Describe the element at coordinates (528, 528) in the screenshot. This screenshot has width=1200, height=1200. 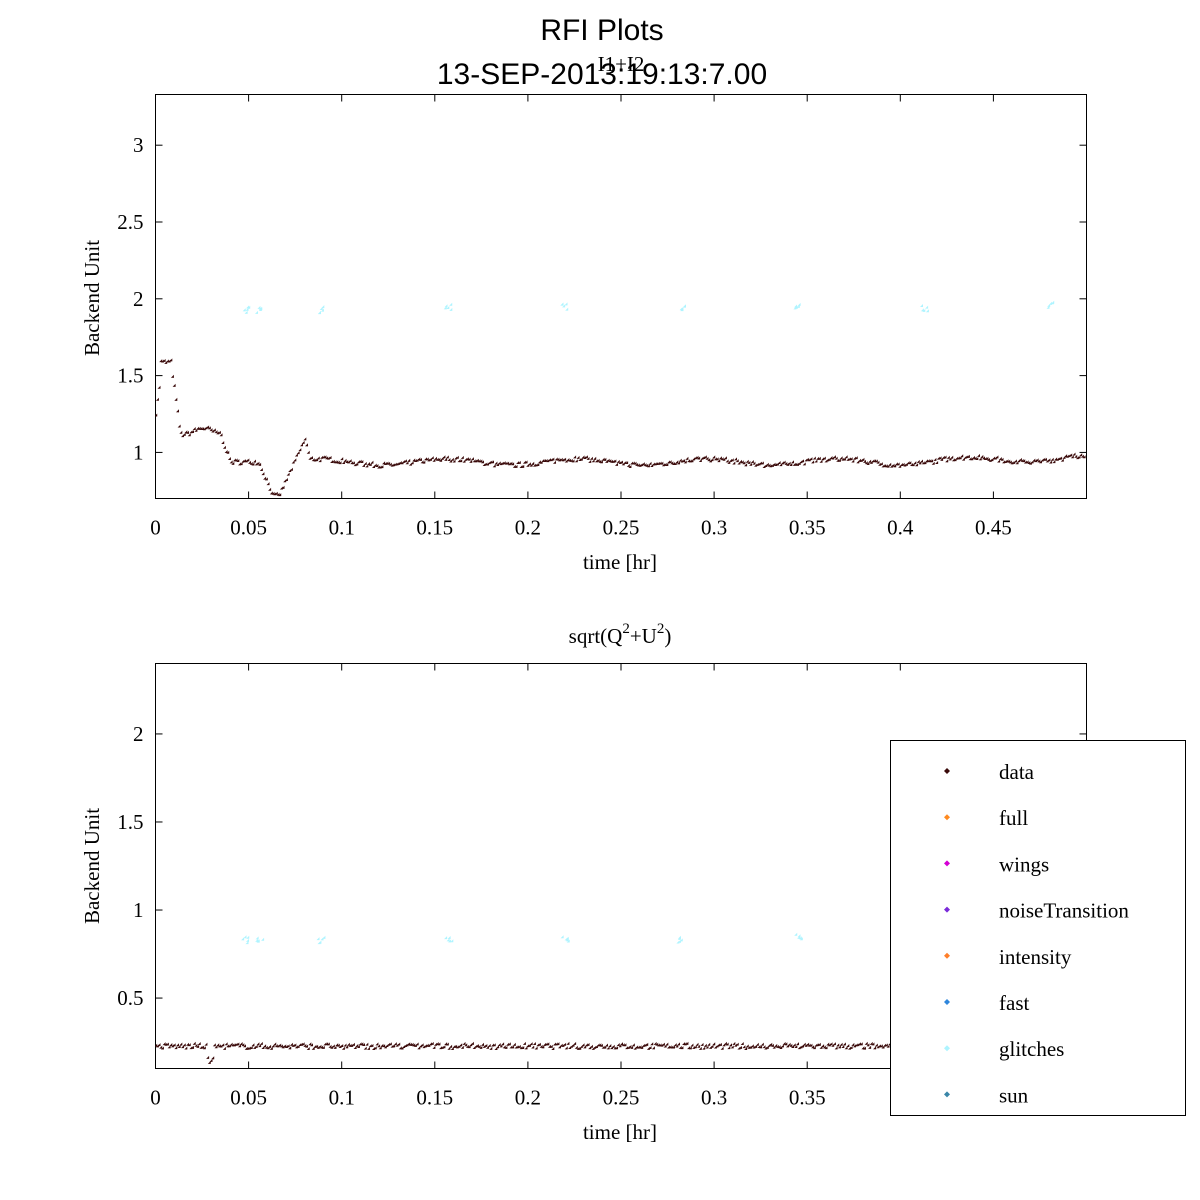
I see `x-tick-label: 0.2` at that location.